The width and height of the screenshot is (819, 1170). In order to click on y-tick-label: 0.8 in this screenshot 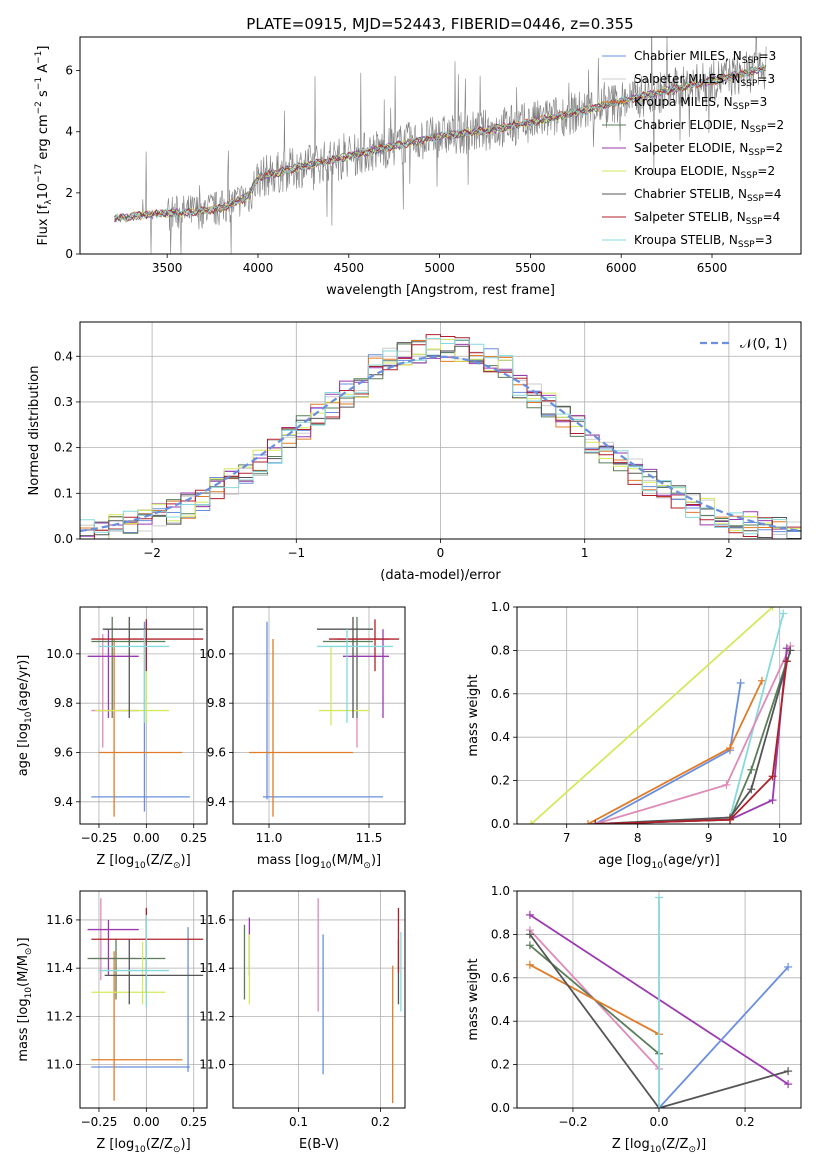, I will do `click(500, 650)`.